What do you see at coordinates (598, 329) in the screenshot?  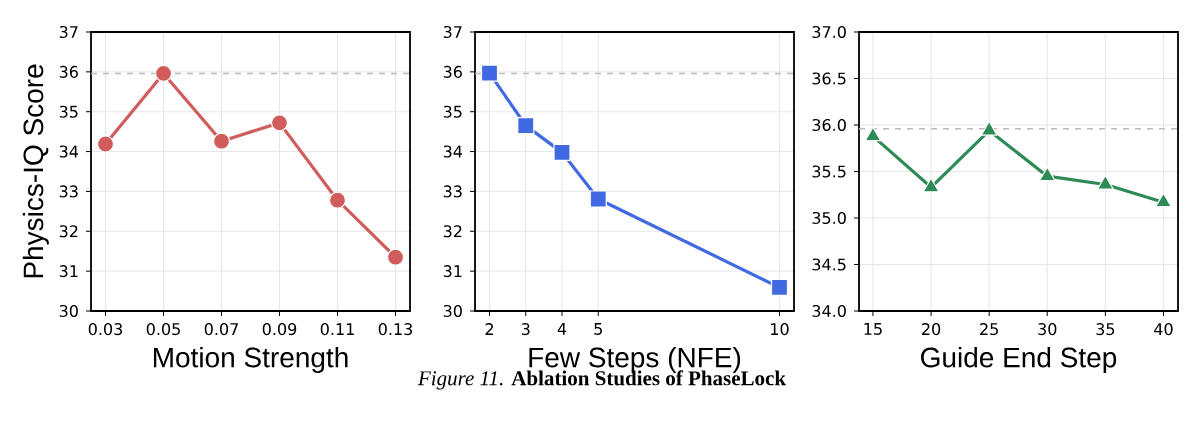 I see `x-tick-label: 5` at bounding box center [598, 329].